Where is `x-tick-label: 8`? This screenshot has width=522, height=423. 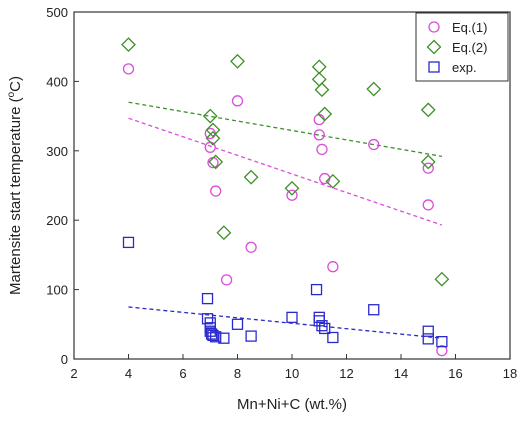 x-tick-label: 8 is located at coordinates (237, 373).